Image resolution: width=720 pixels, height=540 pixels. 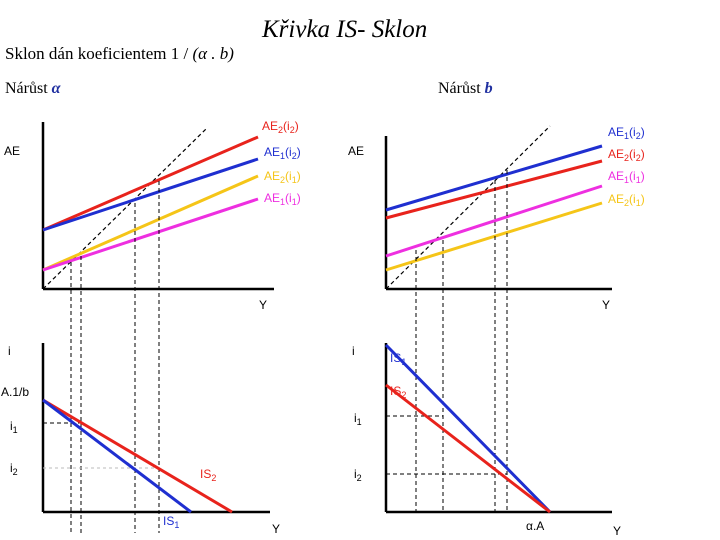 I want to click on right-ae1-i2-line, so click(x=494, y=178).